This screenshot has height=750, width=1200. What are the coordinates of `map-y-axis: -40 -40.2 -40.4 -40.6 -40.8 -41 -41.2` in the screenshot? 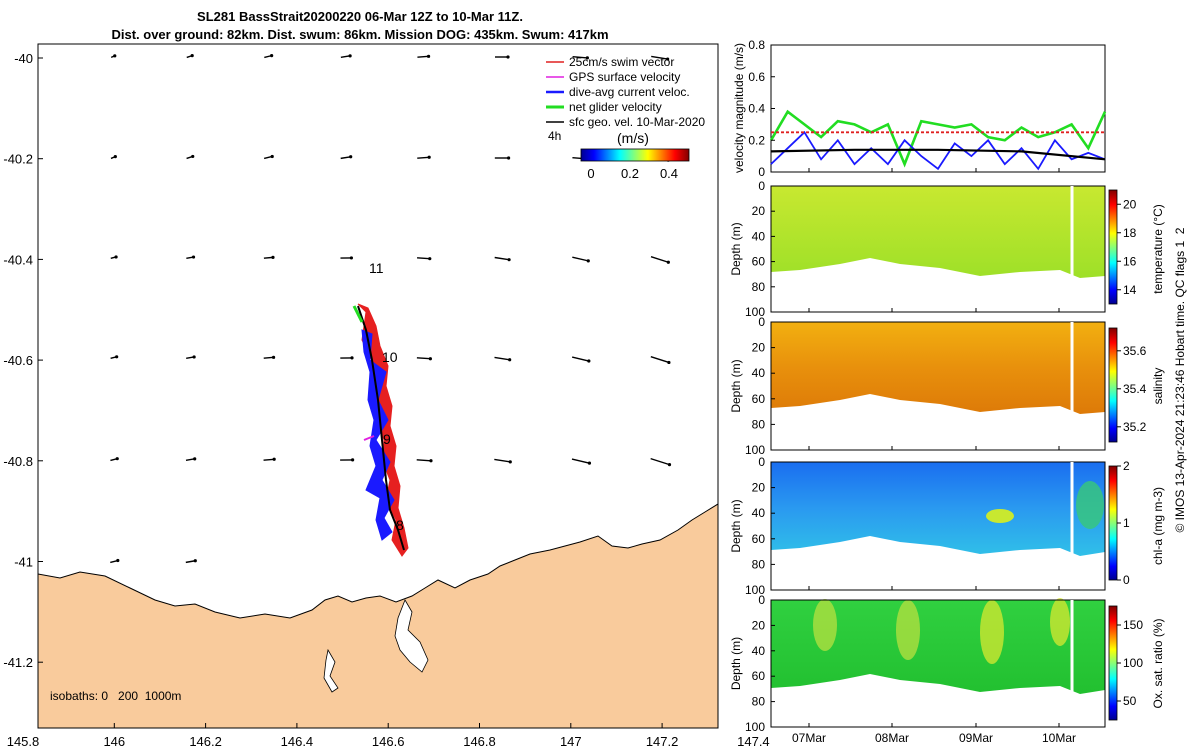 It's located at (23, 360).